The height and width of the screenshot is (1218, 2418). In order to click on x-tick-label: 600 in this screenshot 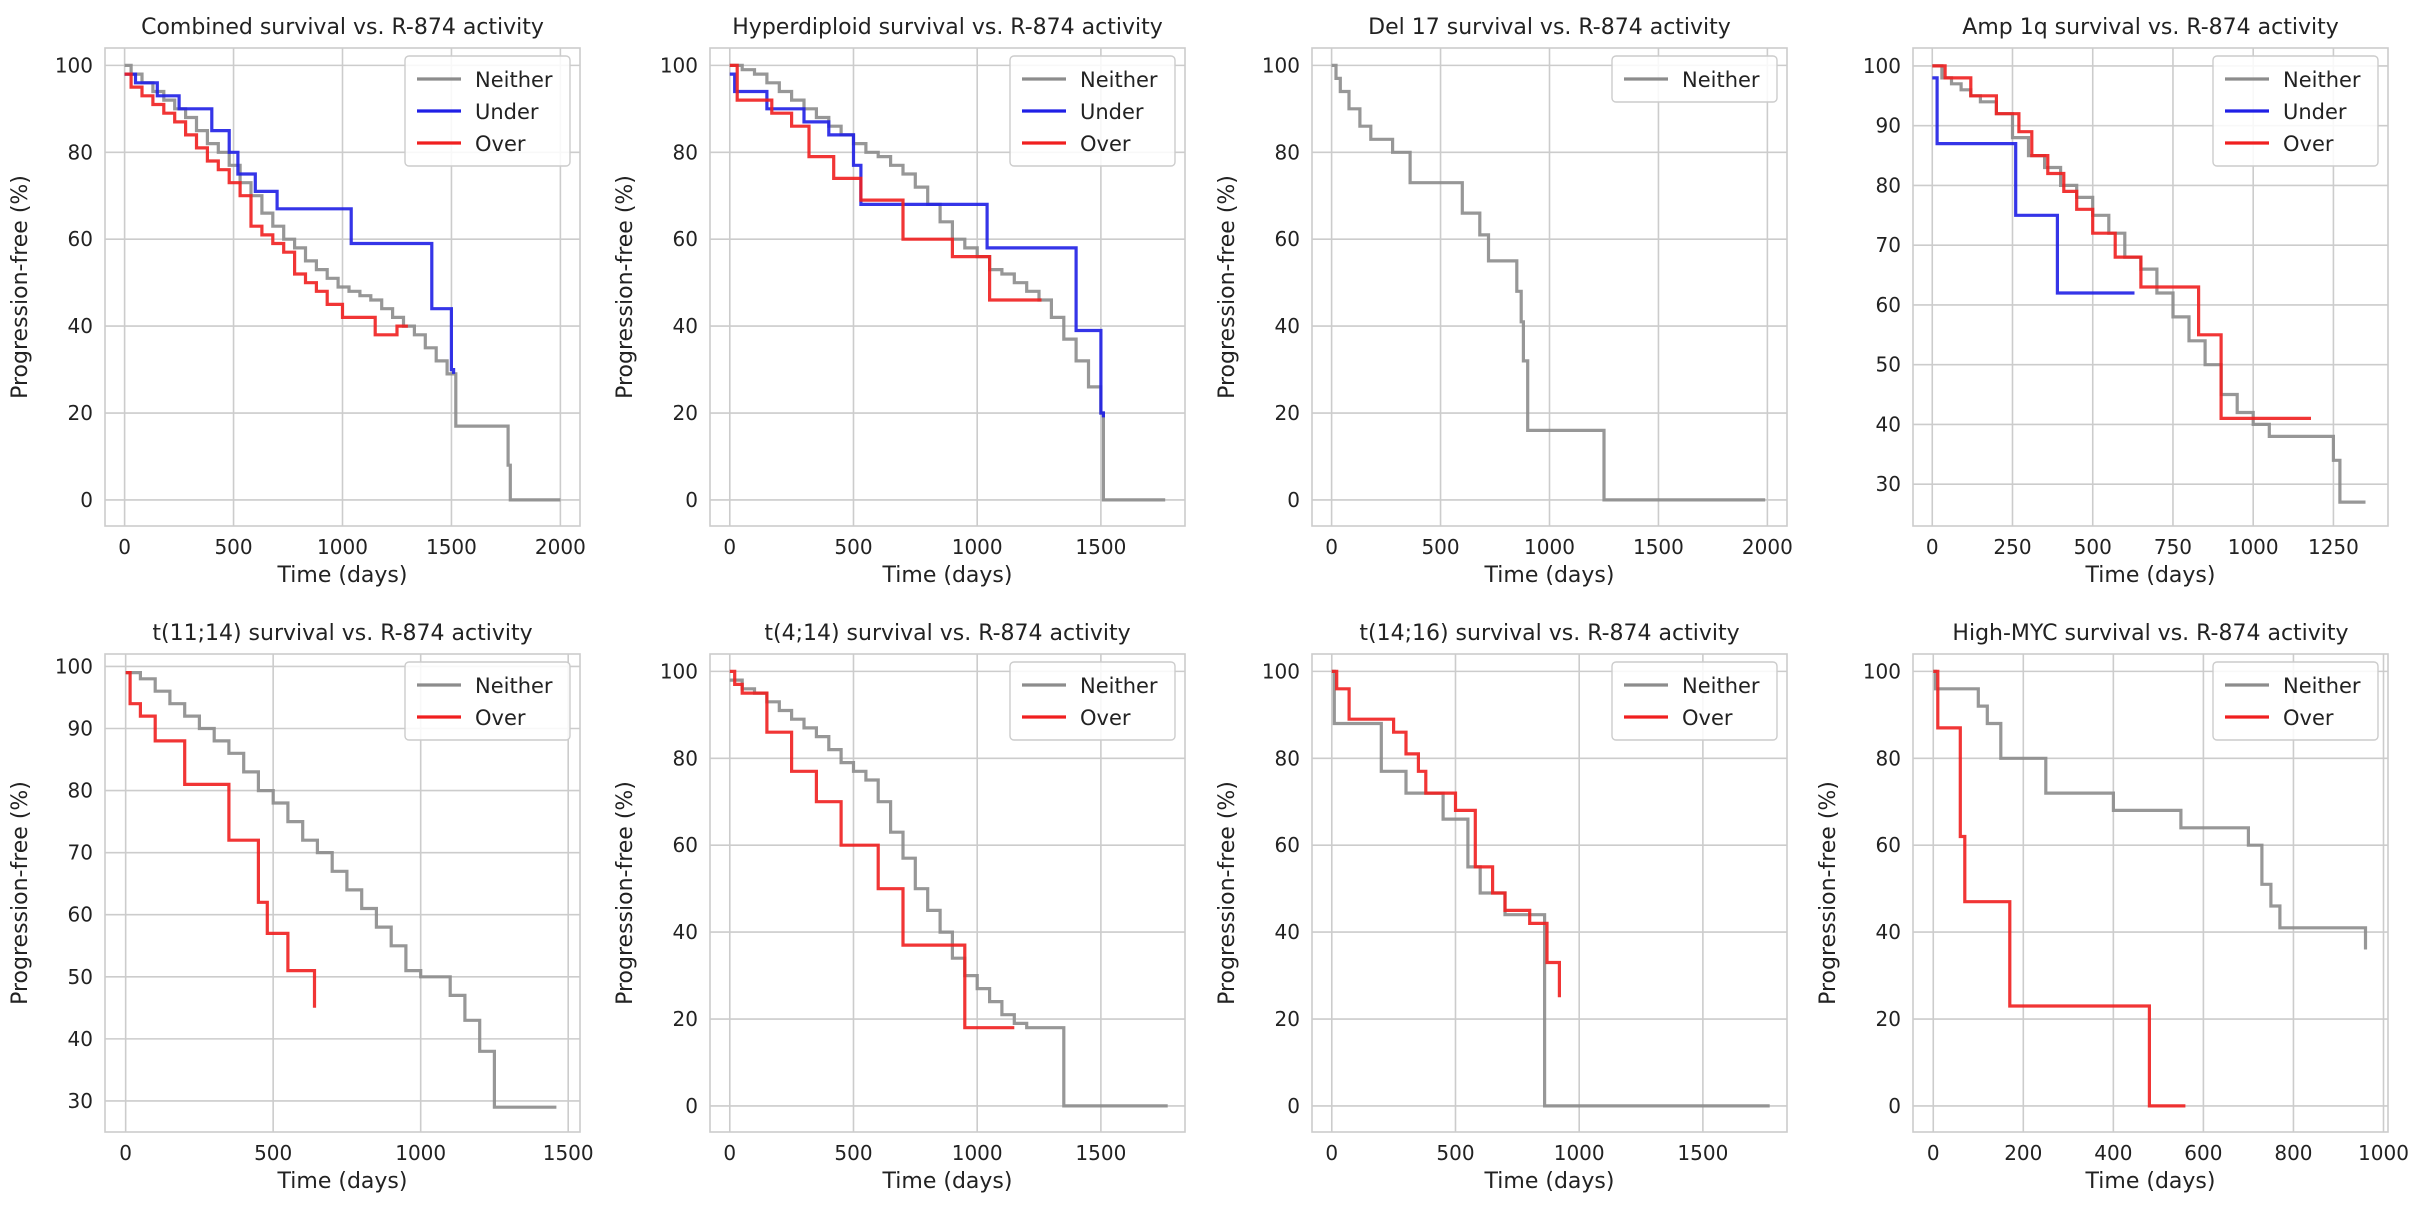, I will do `click(2203, 1153)`.